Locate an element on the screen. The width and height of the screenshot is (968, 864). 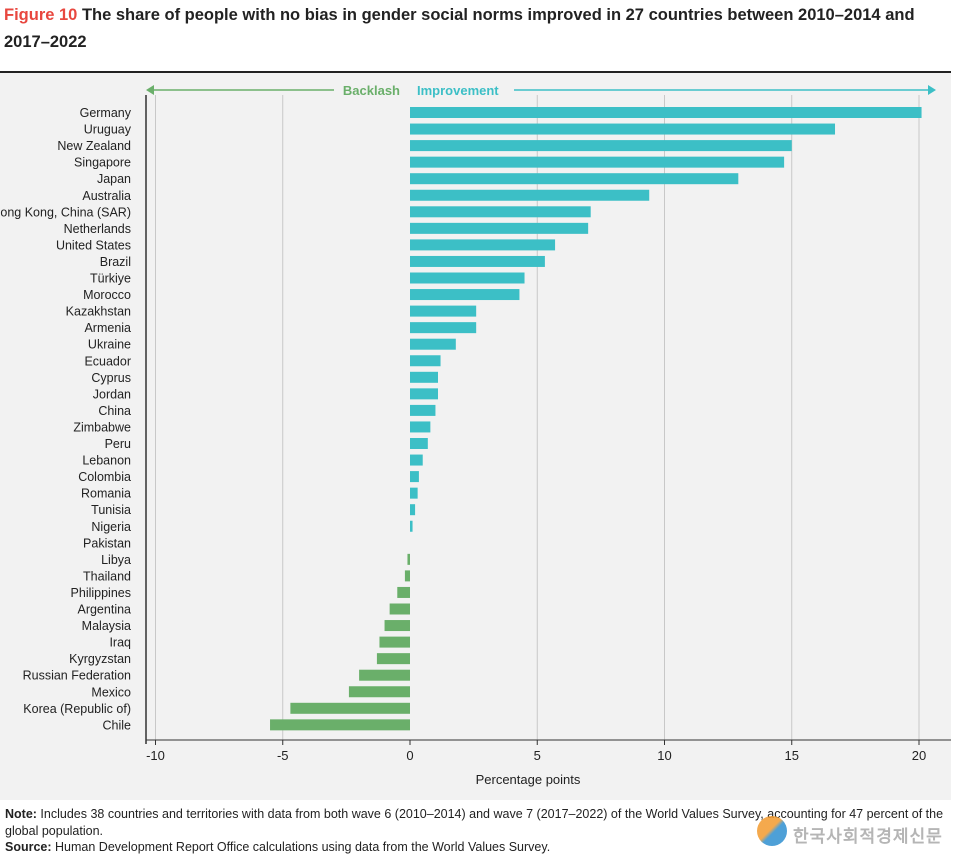
category-label: Brazil is located at coordinates (115, 262).